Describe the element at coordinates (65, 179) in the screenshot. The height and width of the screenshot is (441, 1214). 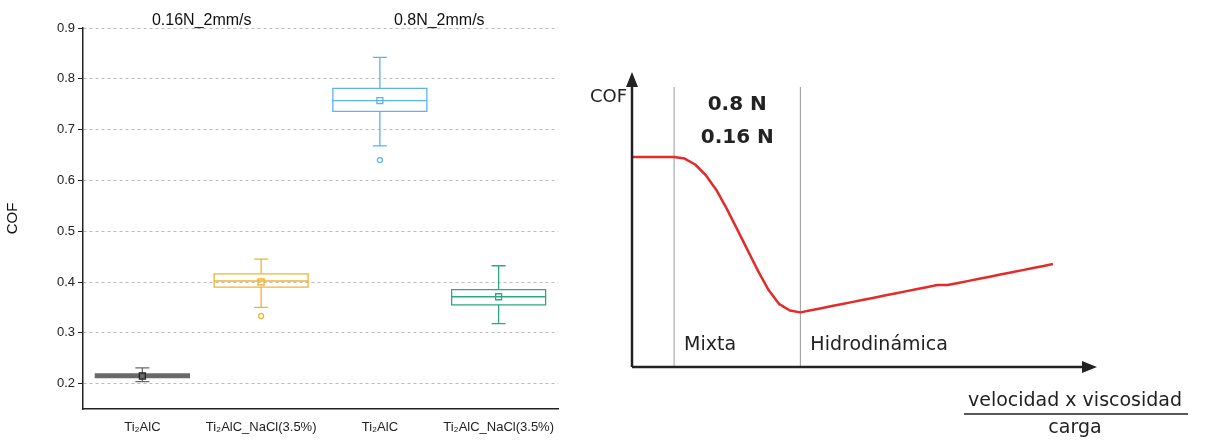
I see `y-tick-label: 0.6` at that location.